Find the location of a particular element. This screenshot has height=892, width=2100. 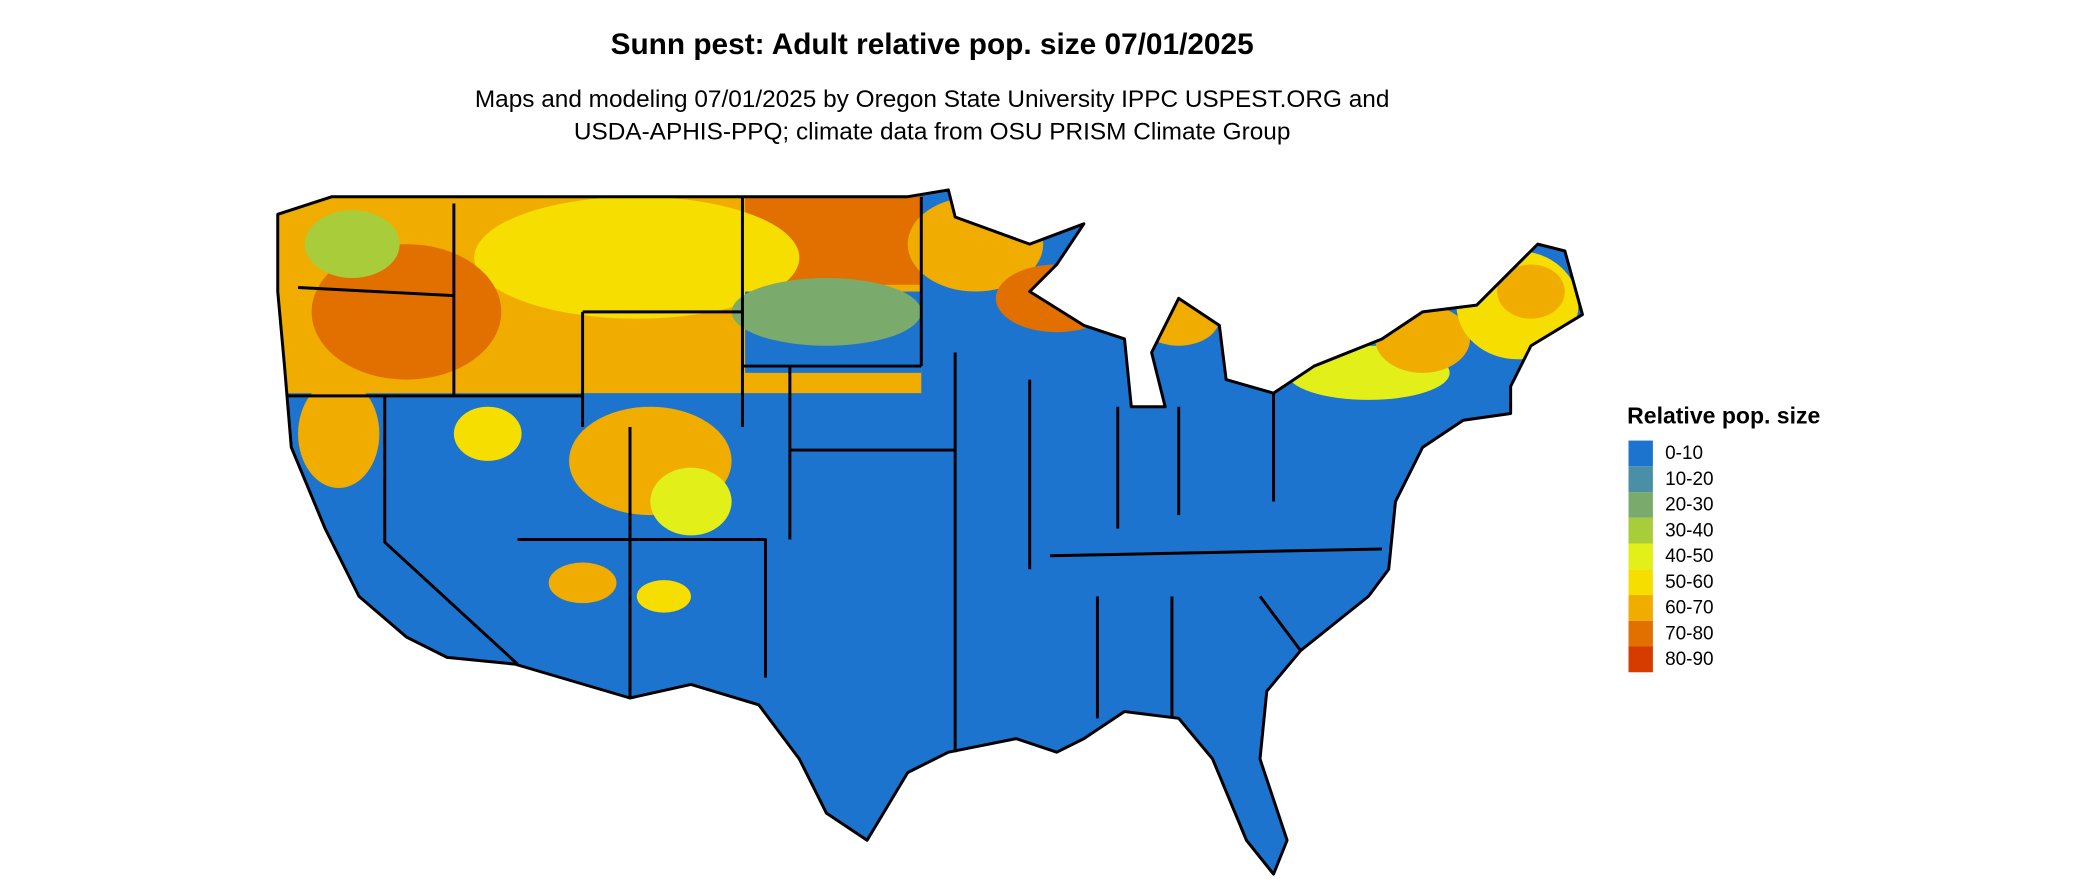

legend-label: 80-90 is located at coordinates (1689, 659).